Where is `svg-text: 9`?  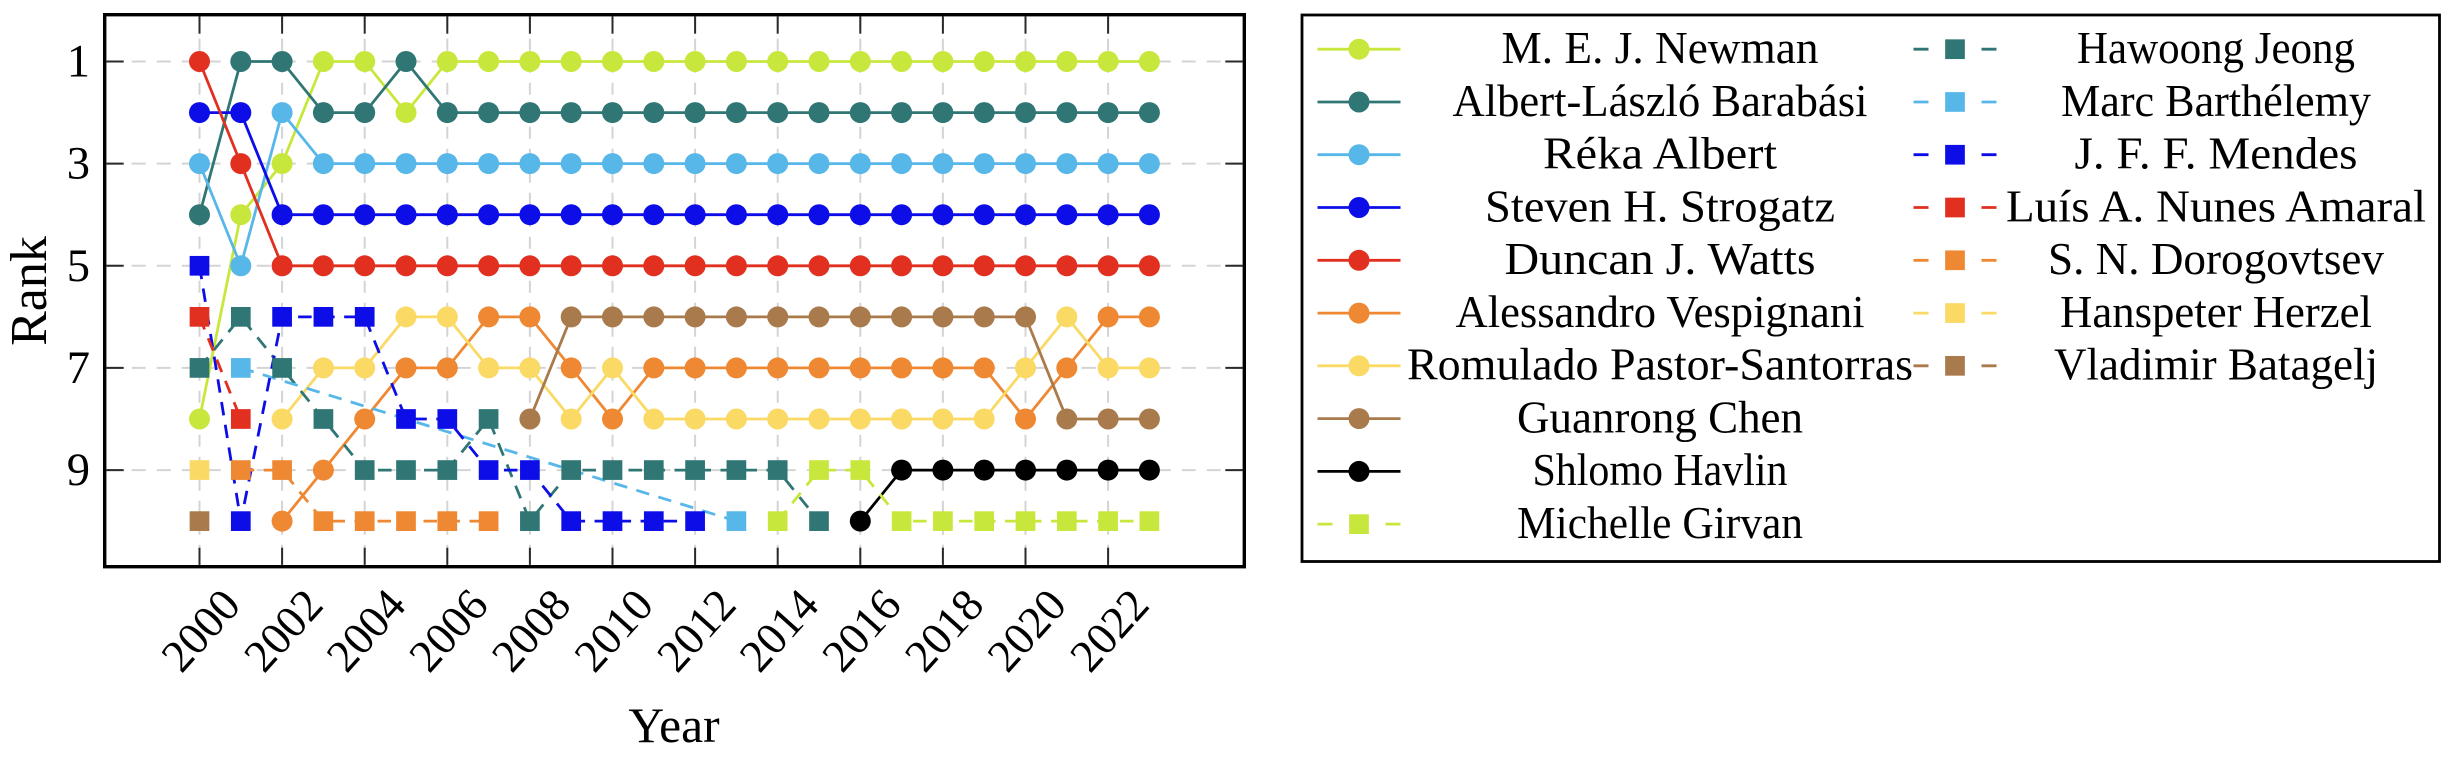
svg-text: 9 is located at coordinates (78, 470).